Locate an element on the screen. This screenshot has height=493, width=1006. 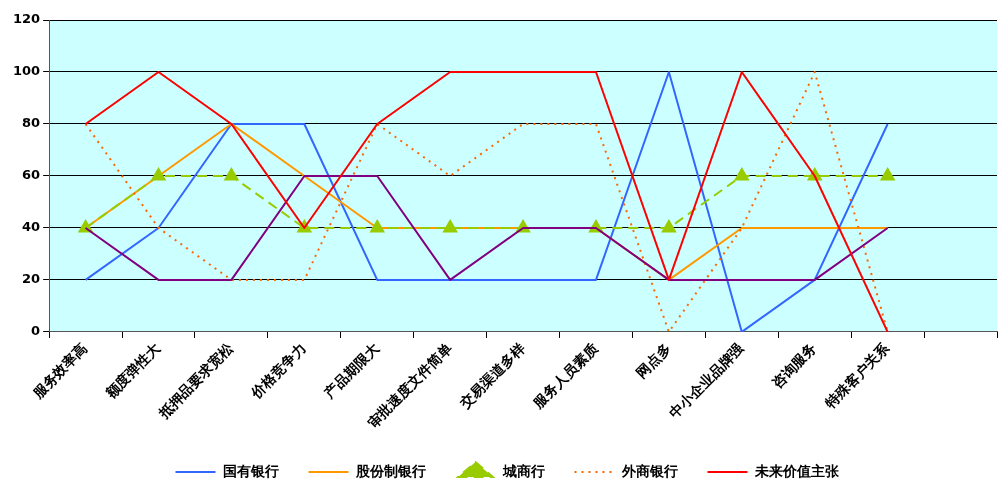
legend-label: 外商银行 is located at coordinates (649, 470).